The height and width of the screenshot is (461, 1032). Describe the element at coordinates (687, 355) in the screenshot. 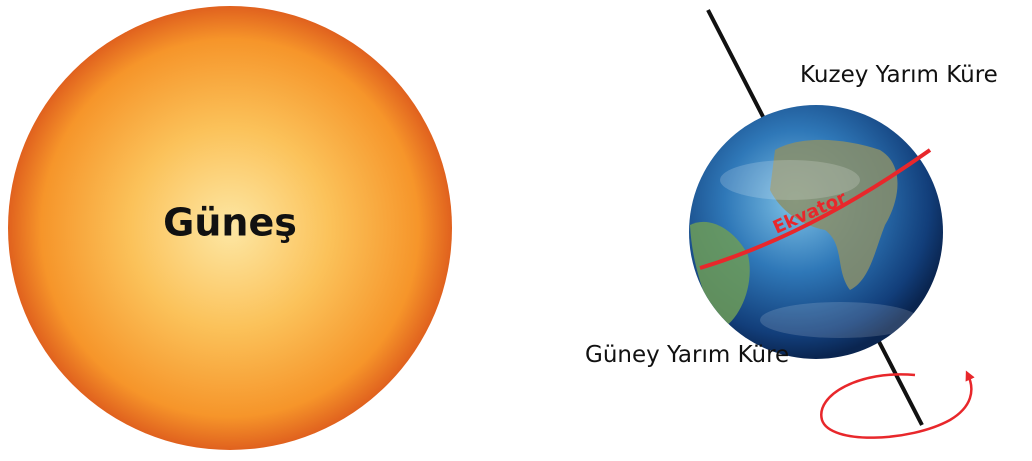

I see `south-label: Güney Yarım Küre` at that location.